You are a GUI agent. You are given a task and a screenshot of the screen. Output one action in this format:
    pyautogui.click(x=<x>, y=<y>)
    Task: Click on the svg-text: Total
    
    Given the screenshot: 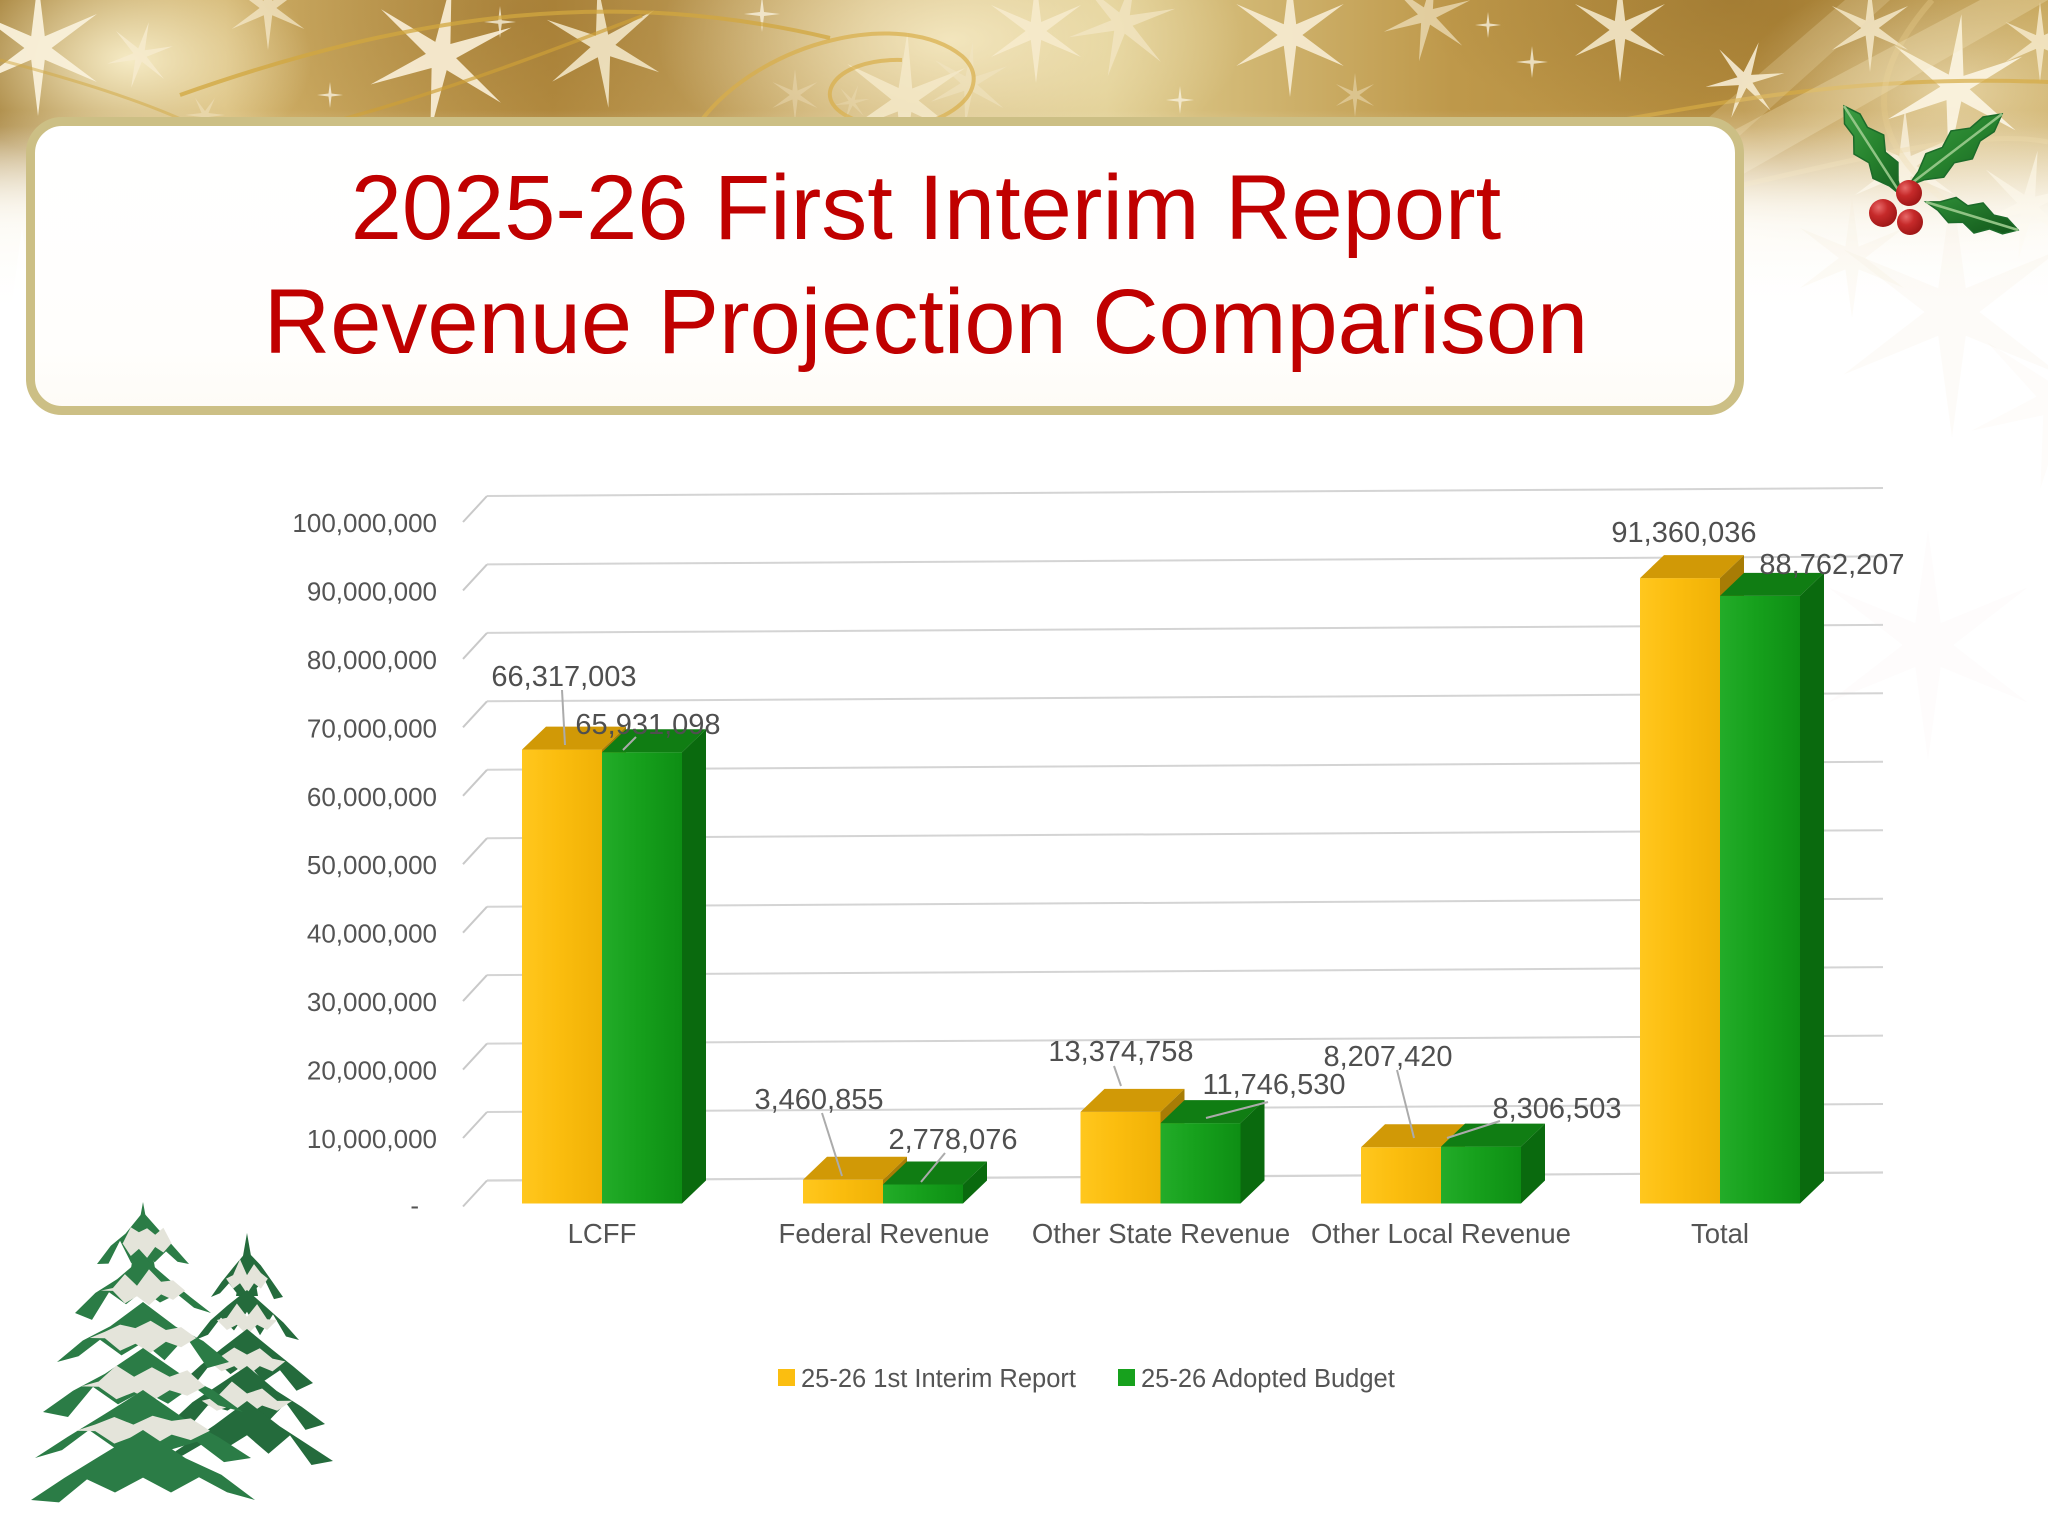 What is the action you would take?
    pyautogui.click(x=1720, y=1233)
    